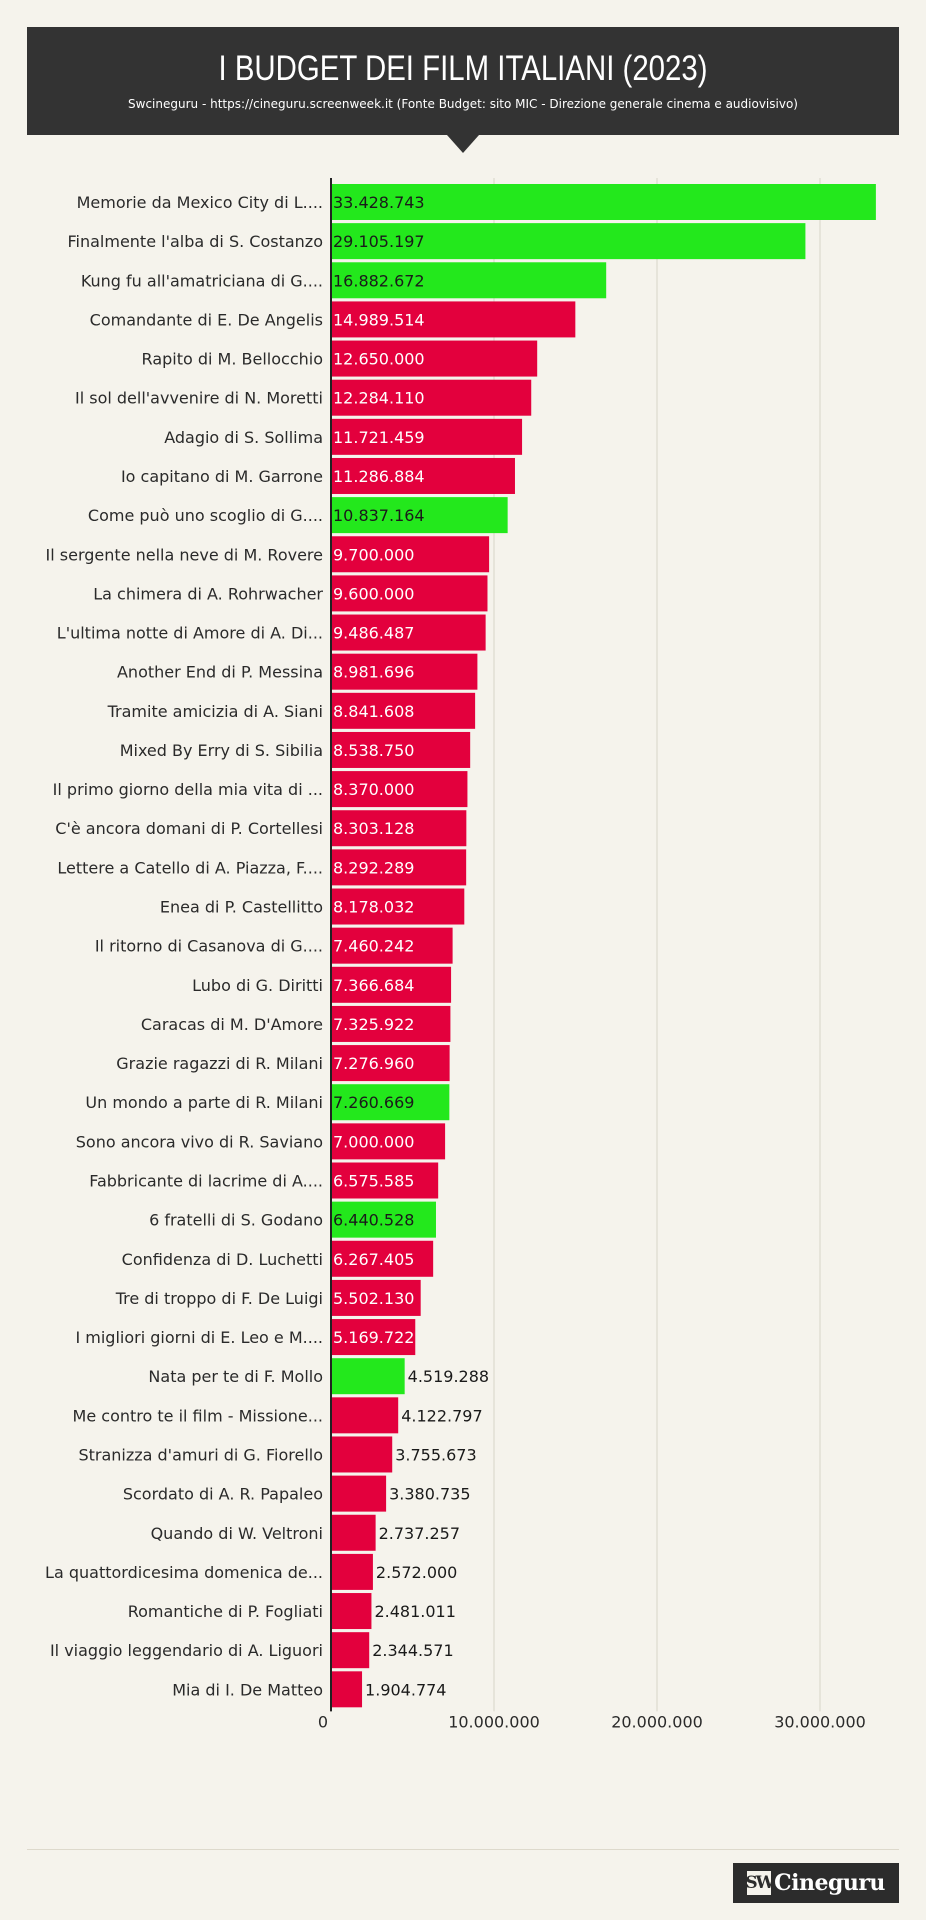 The height and width of the screenshot is (1920, 926). I want to click on category-label: Another End di P. Messina, so click(220, 672).